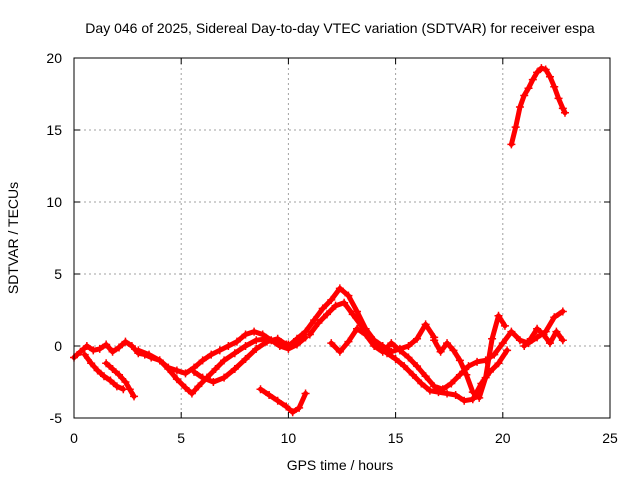 This screenshot has height=480, width=640. I want to click on y-tick-label: 10, so click(54, 202).